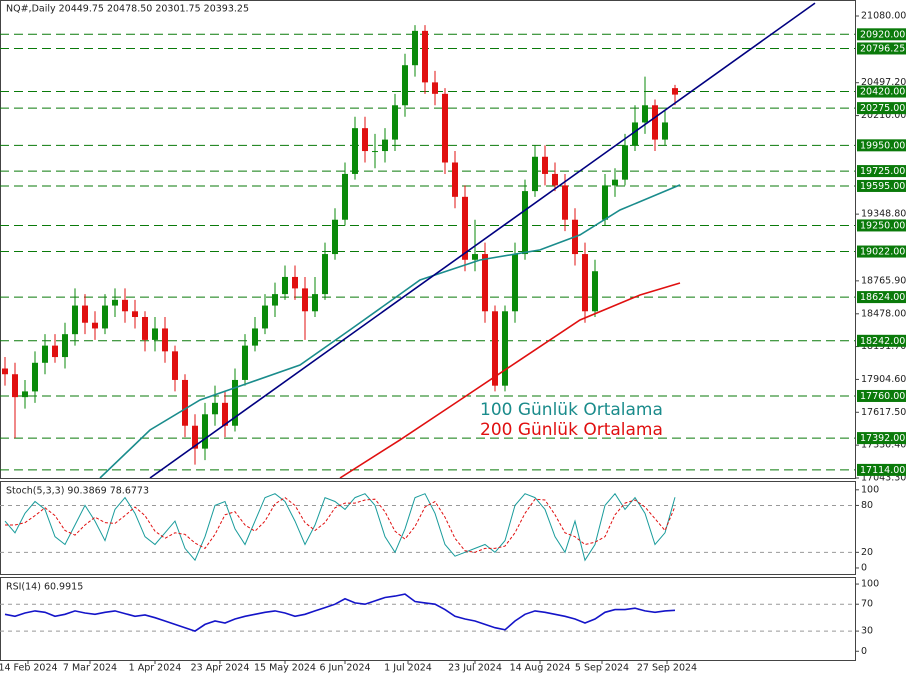  Describe the element at coordinates (408, 668) in the screenshot. I see `x-tick-label: 1 Jul 2024` at that location.